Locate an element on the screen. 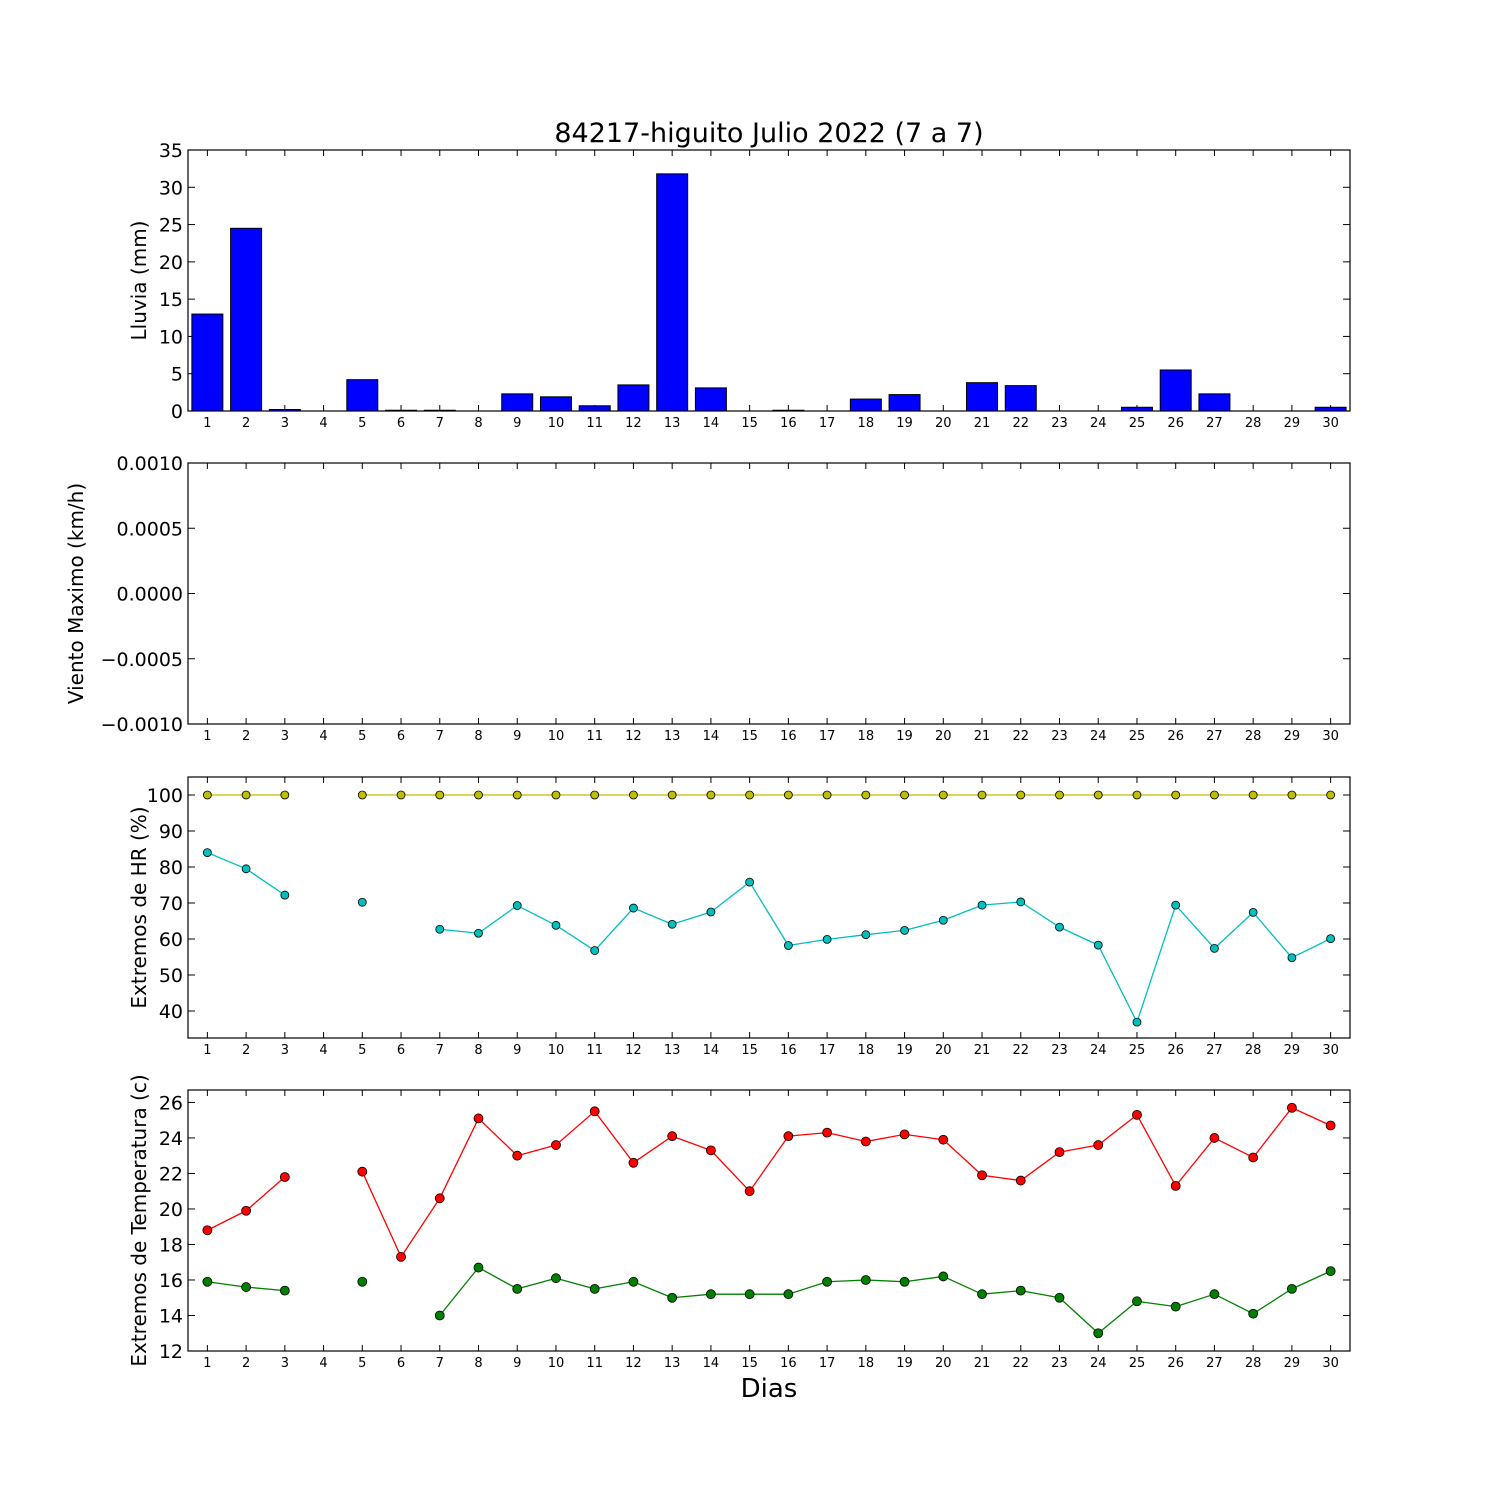  x-tick-label: 11 is located at coordinates (594, 1050).